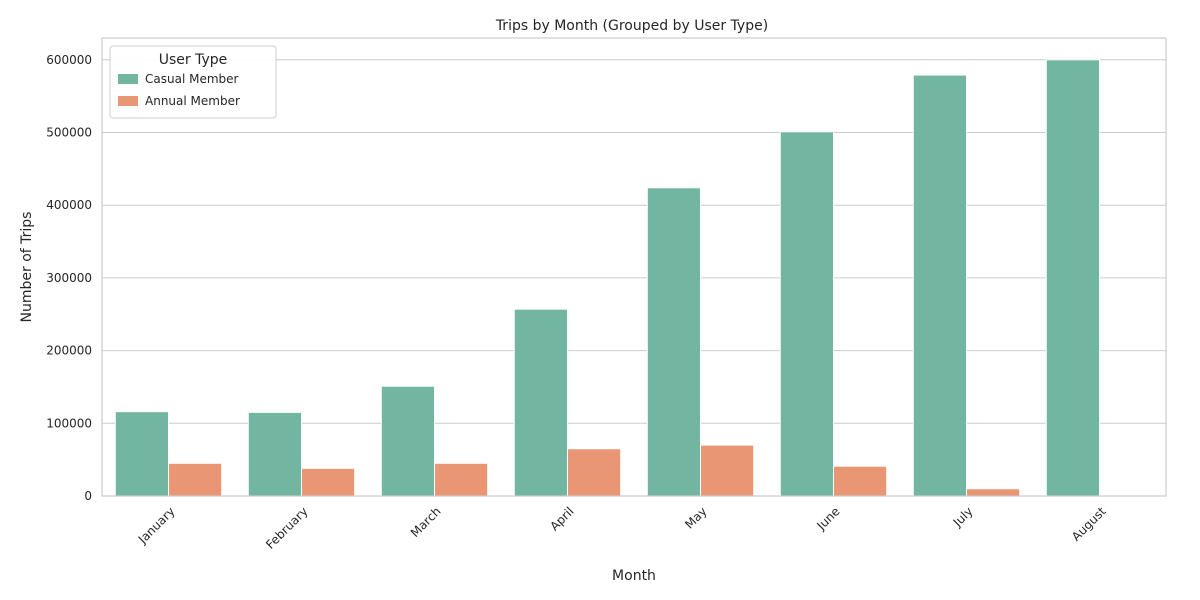  What do you see at coordinates (461, 479) in the screenshot?
I see `bar-annual-member-march` at bounding box center [461, 479].